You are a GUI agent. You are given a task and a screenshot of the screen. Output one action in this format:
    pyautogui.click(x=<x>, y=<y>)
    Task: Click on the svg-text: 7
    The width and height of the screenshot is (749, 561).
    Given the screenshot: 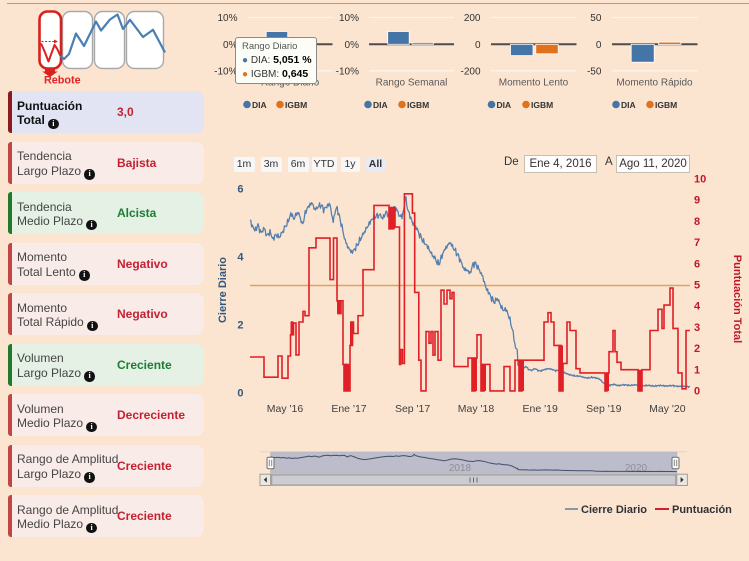 What is the action you would take?
    pyautogui.click(x=697, y=243)
    